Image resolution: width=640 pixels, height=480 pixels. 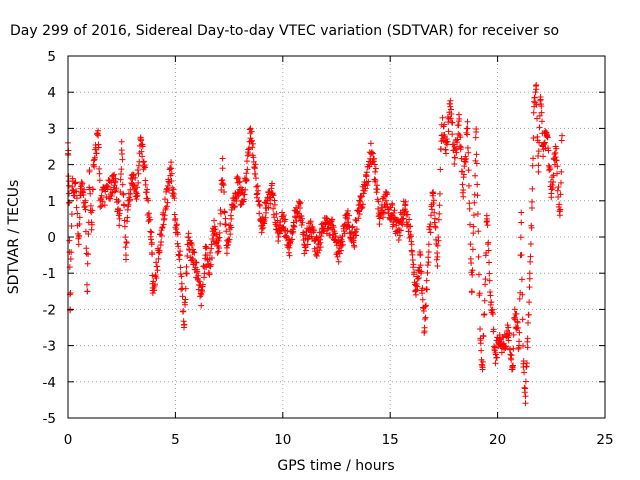 I want to click on y-tick-label: 1, so click(x=51, y=202).